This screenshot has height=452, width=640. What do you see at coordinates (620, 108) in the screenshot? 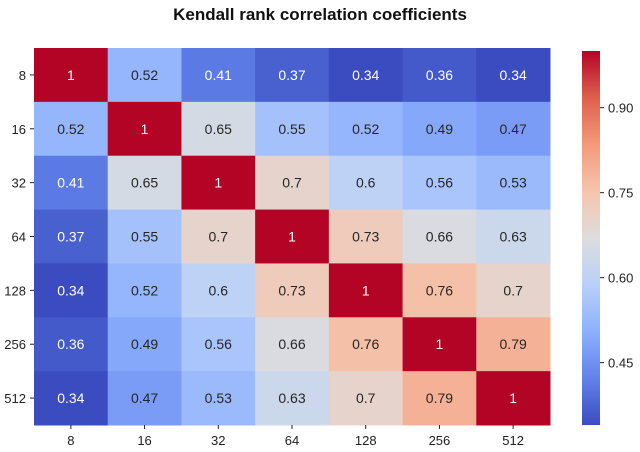
I see `colorbar-tick-label: 0.90` at bounding box center [620, 108].